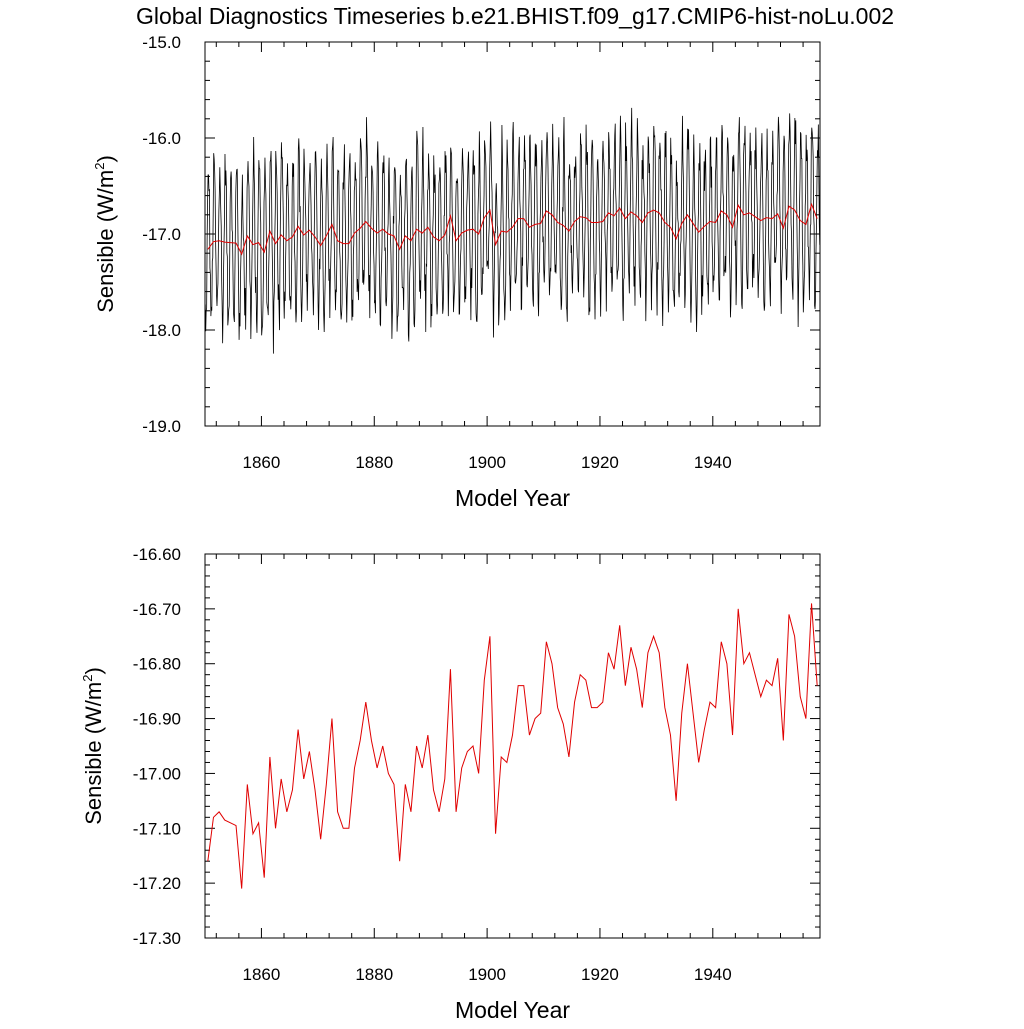 This screenshot has height=1029, width=1024. Describe the element at coordinates (161, 138) in the screenshot. I see `y-tick-label: -16.0` at that location.